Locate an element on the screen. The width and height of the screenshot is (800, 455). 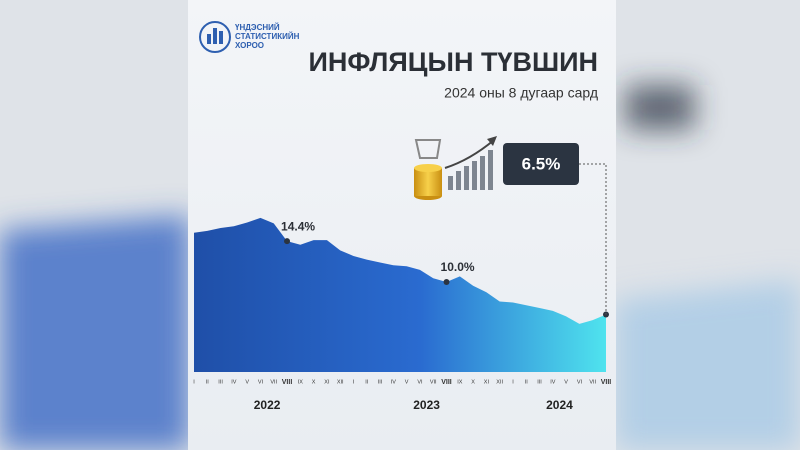
title: ИНФЛЯЦЫН ТҮВШИН is located at coordinates (453, 62).